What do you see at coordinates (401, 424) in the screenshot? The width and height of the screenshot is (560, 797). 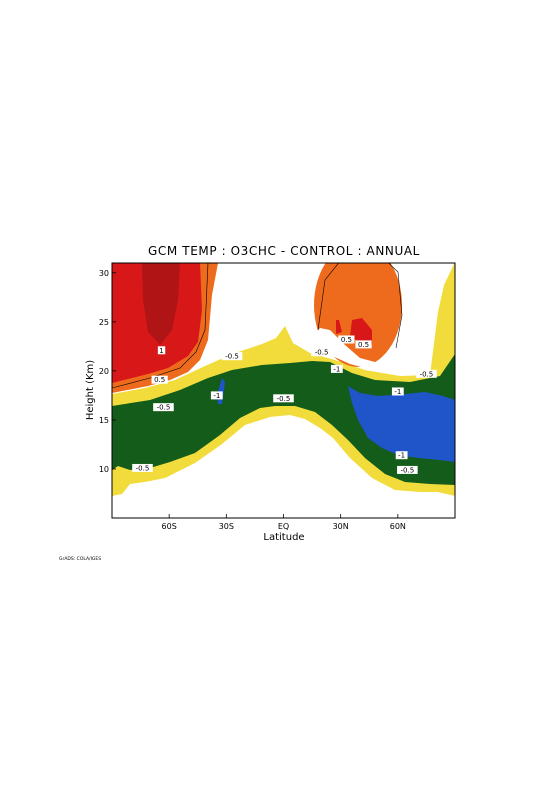 I see `contour-fill-blue` at bounding box center [401, 424].